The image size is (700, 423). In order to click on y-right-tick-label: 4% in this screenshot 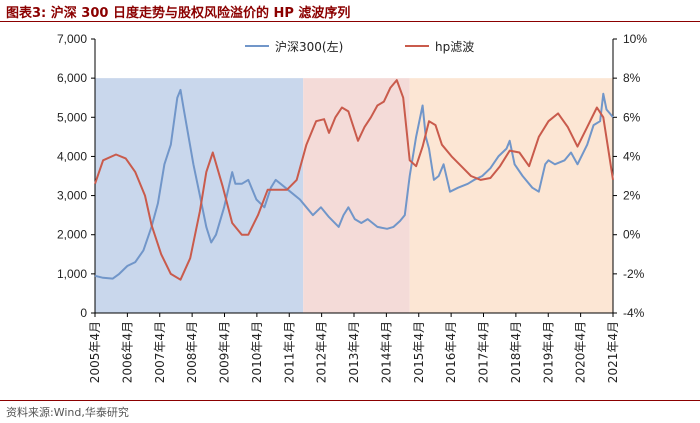, I will do `click(632, 156)`.